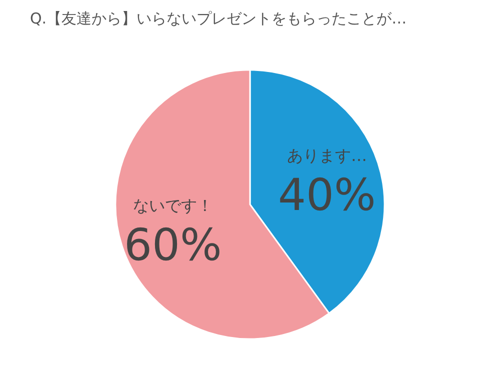 This screenshot has width=500, height=377. What do you see at coordinates (173, 205) in the screenshot?
I see `slice-label: ないです！` at bounding box center [173, 205].